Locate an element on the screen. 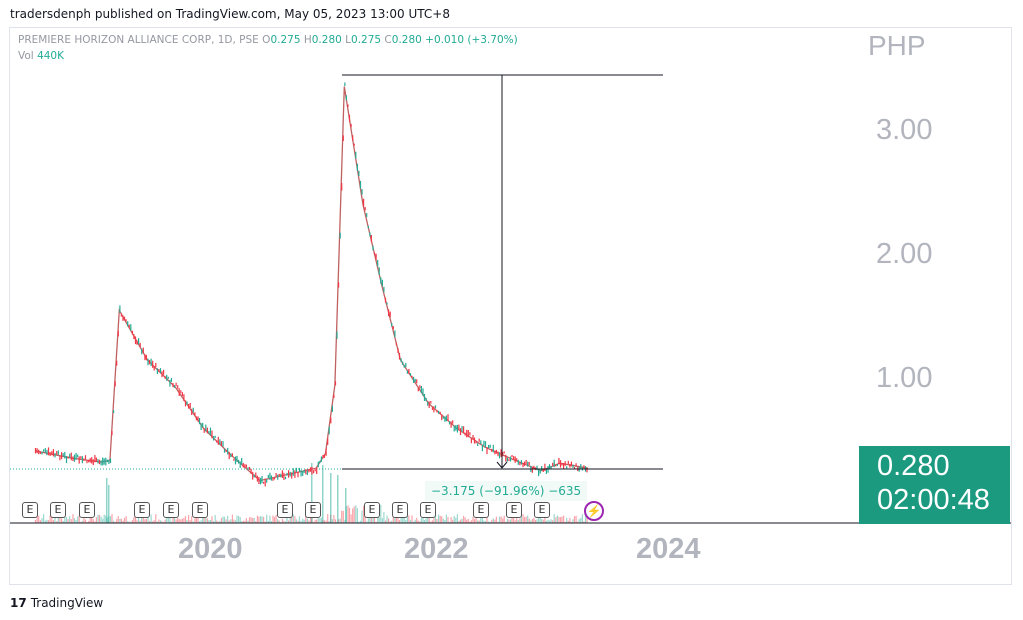 The height and width of the screenshot is (620, 1023). close-value: 0.280 is located at coordinates (406, 40).